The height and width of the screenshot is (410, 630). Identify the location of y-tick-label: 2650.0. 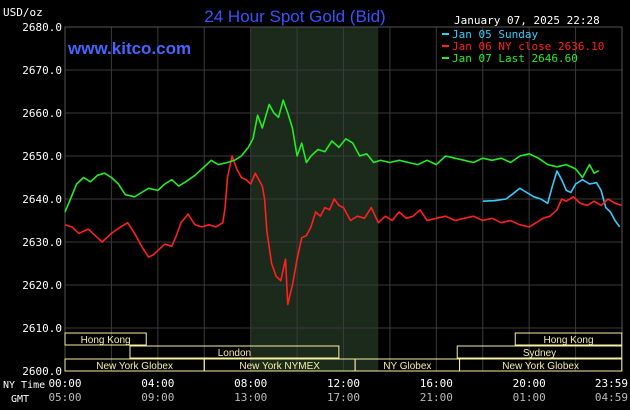
(42, 156).